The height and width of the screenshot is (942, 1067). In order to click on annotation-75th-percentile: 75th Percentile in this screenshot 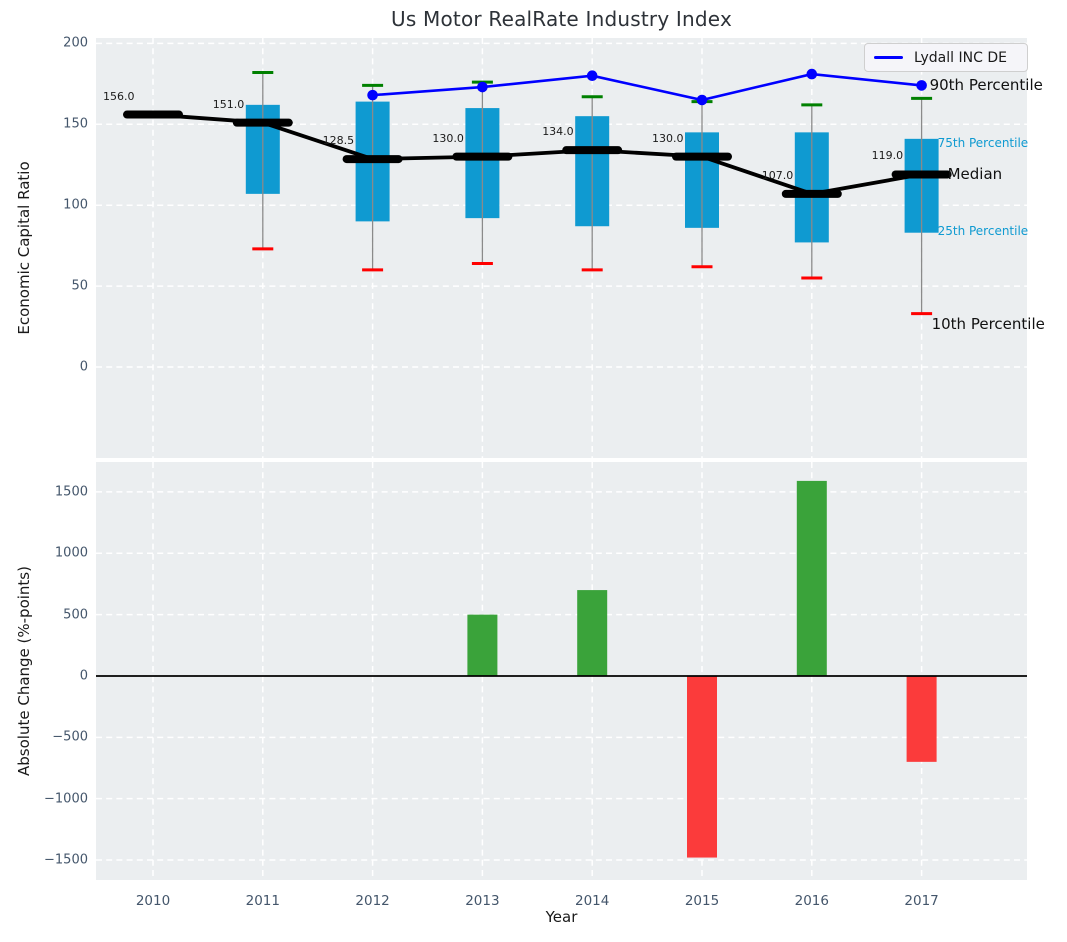, I will do `click(983, 142)`.